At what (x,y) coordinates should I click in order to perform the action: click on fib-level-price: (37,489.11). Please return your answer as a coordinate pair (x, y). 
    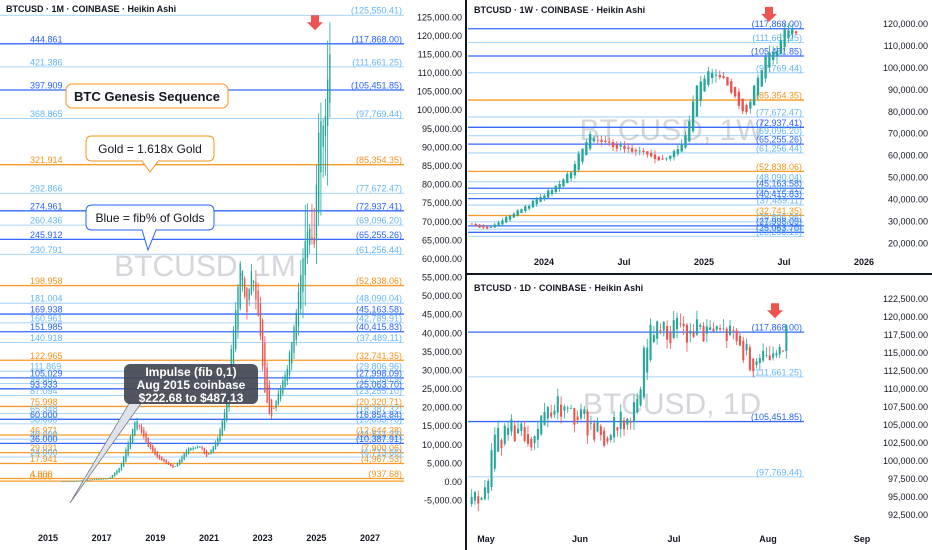
    Looking at the image, I should click on (379, 338).